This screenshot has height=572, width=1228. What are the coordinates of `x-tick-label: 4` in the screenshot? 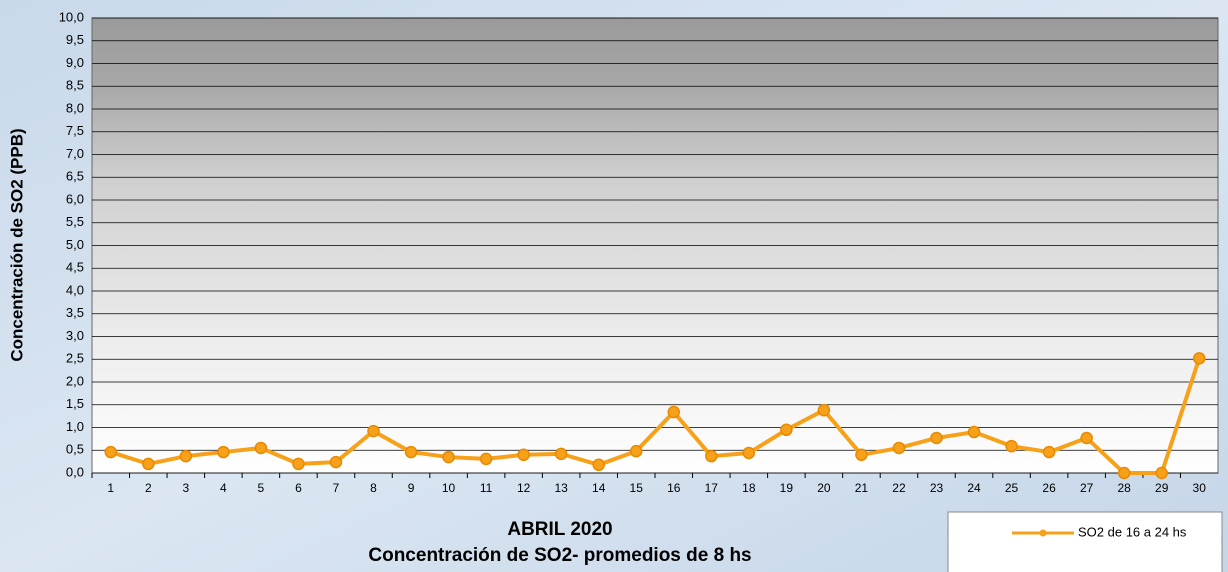 It's located at (223, 488).